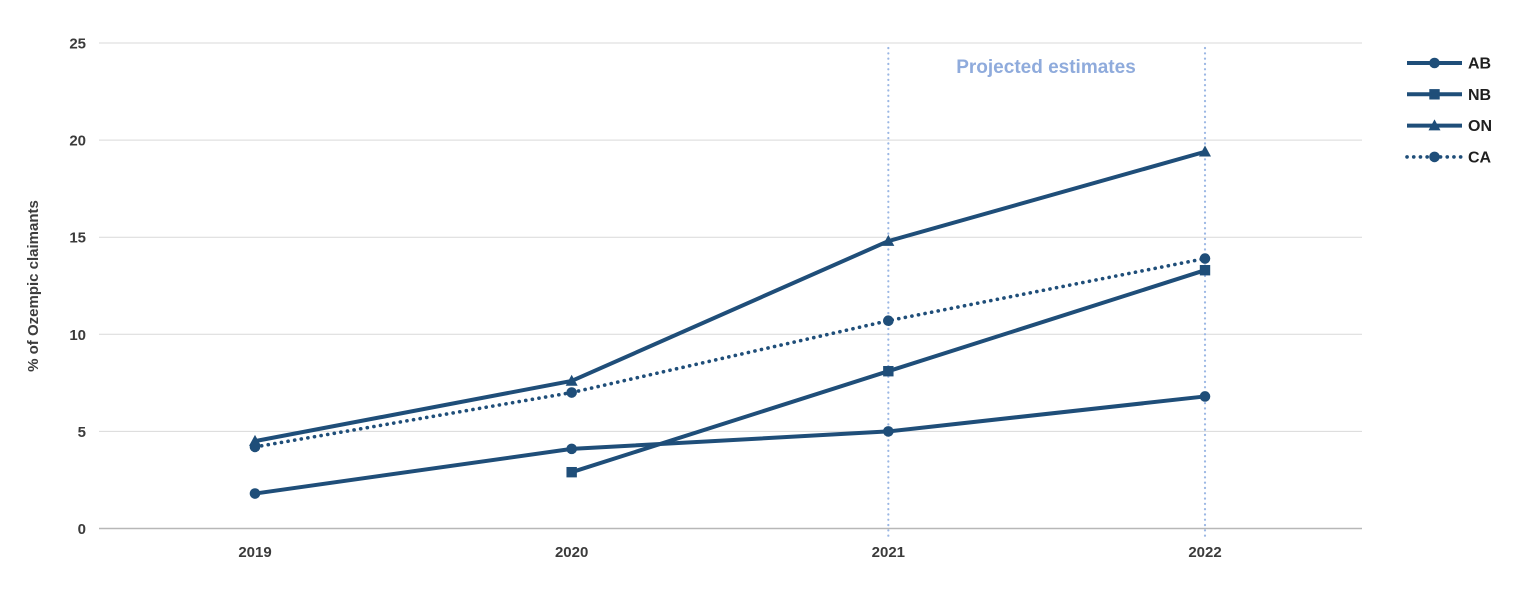  I want to click on x-tick-label-2022: 2022, so click(1204, 552).